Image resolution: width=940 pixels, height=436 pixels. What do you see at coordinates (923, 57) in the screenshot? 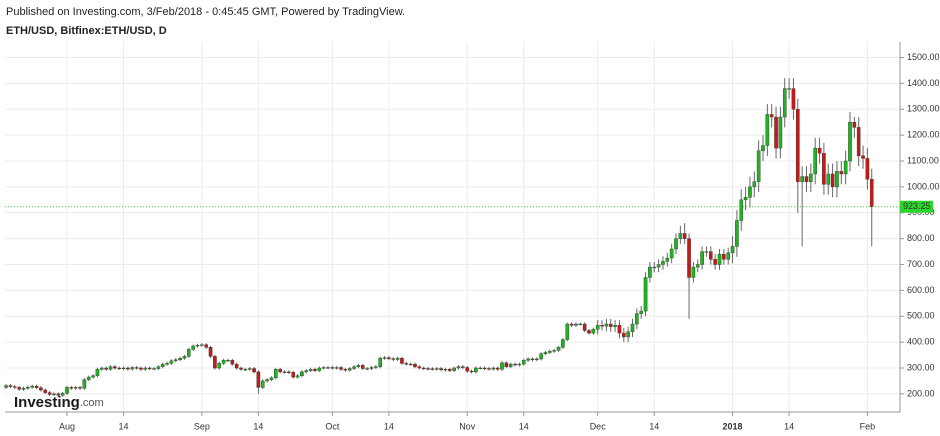
I see `y-tick-label: 1500.00` at bounding box center [923, 57].